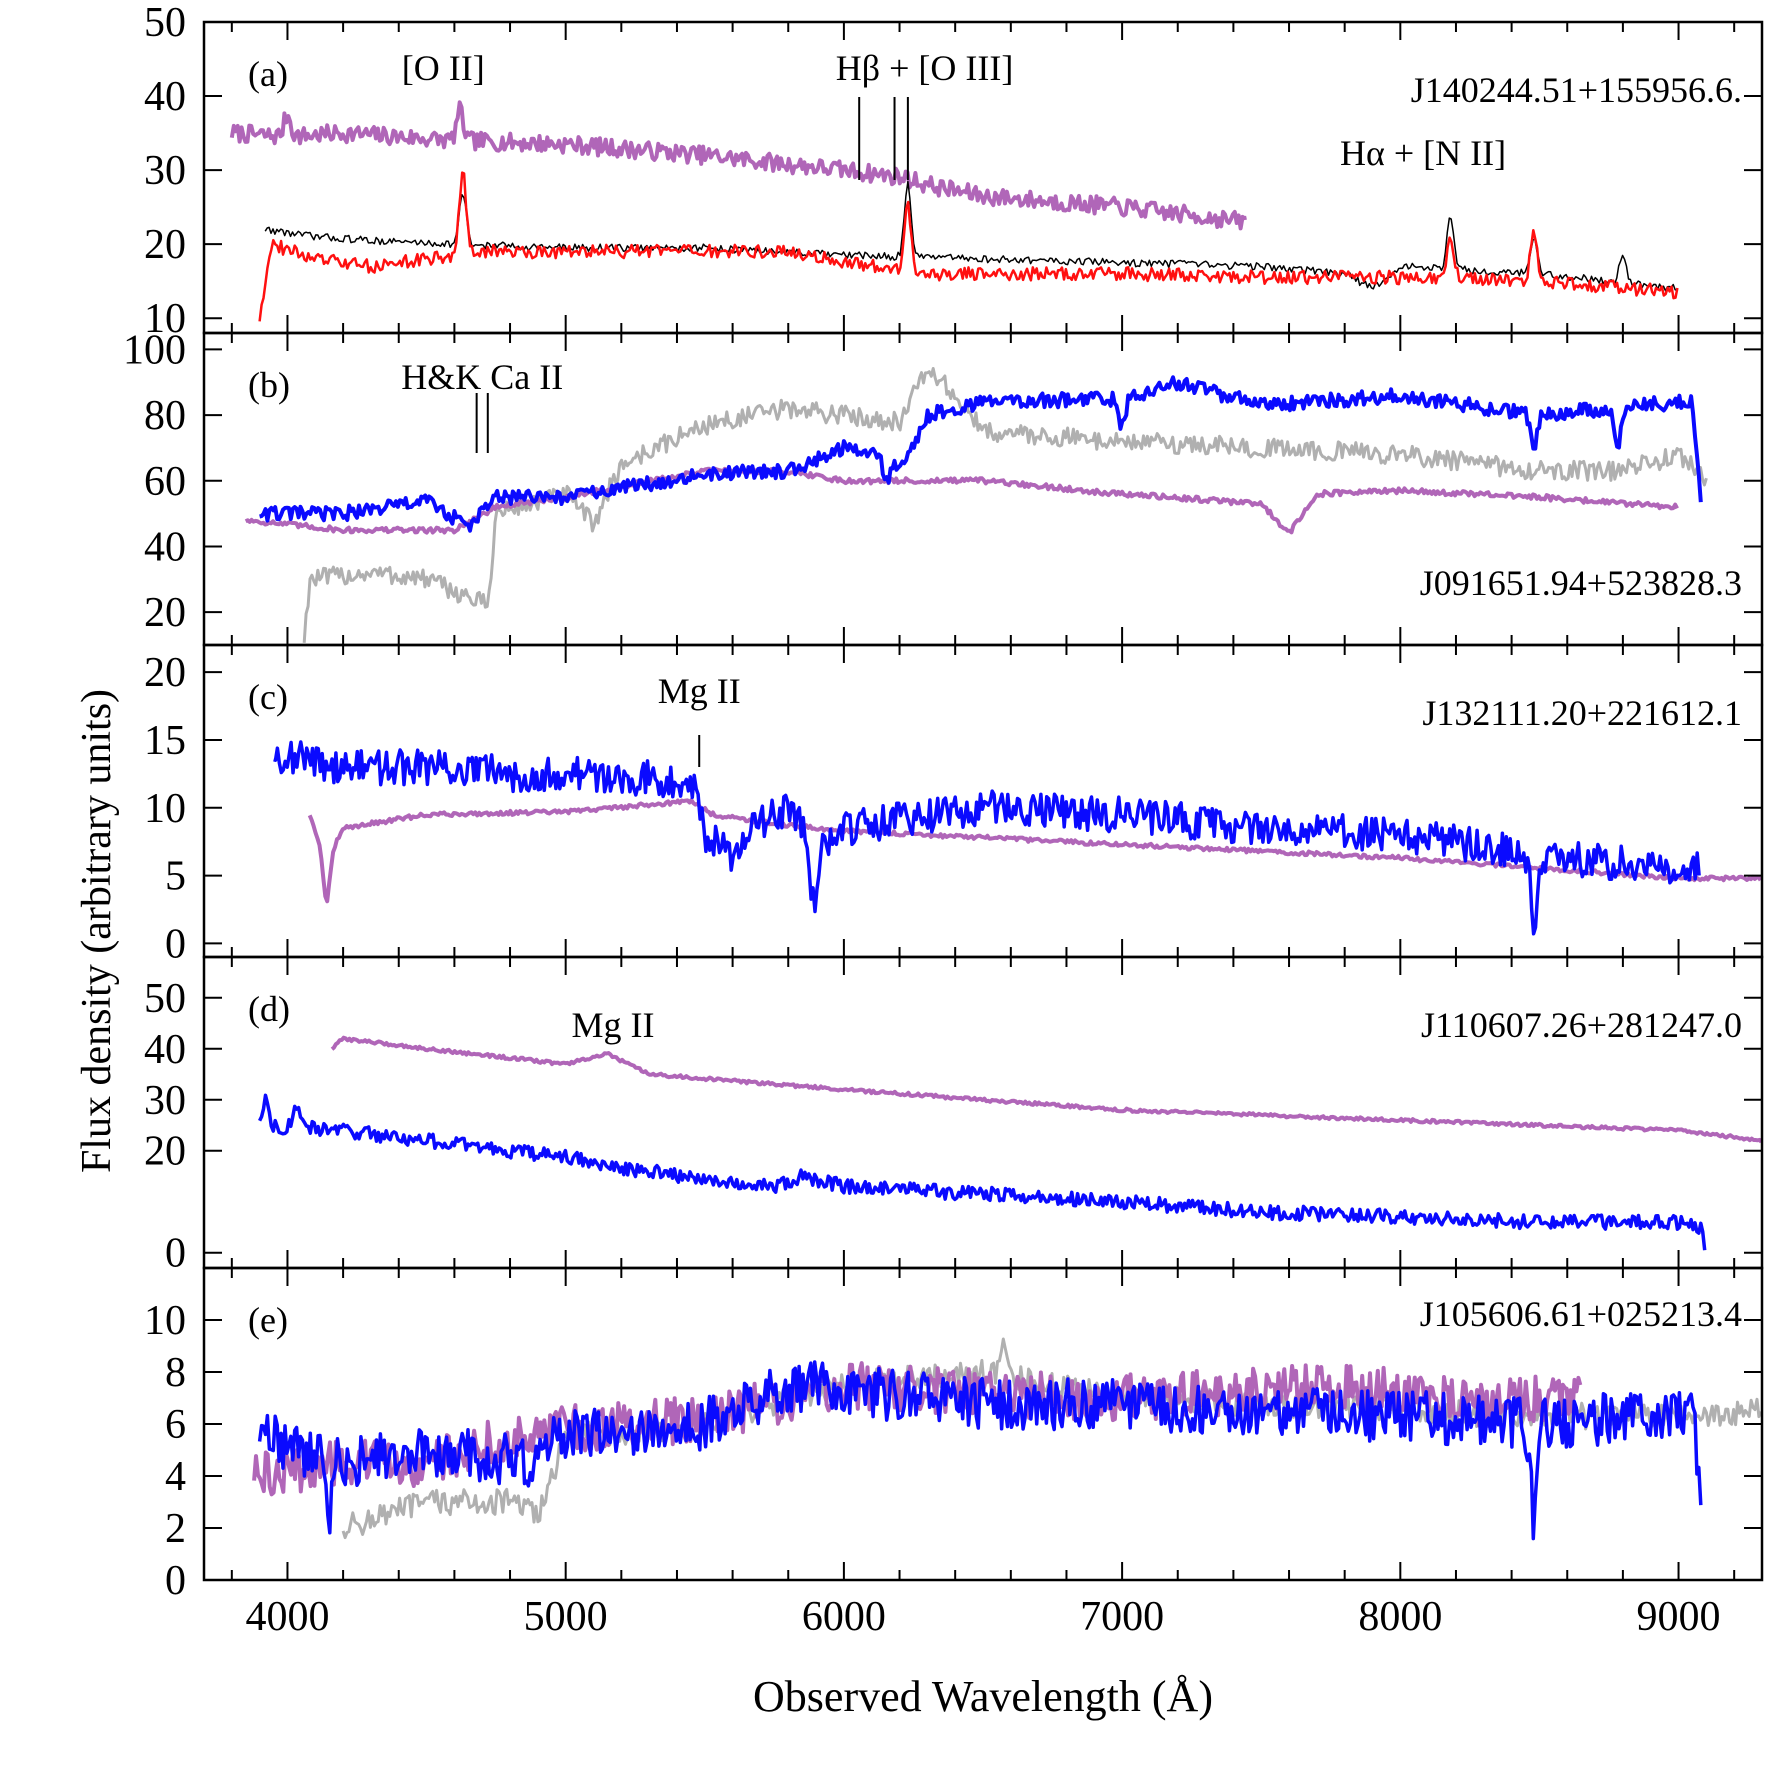  What do you see at coordinates (268, 697) in the screenshot?
I see `panel-label: (c)` at bounding box center [268, 697].